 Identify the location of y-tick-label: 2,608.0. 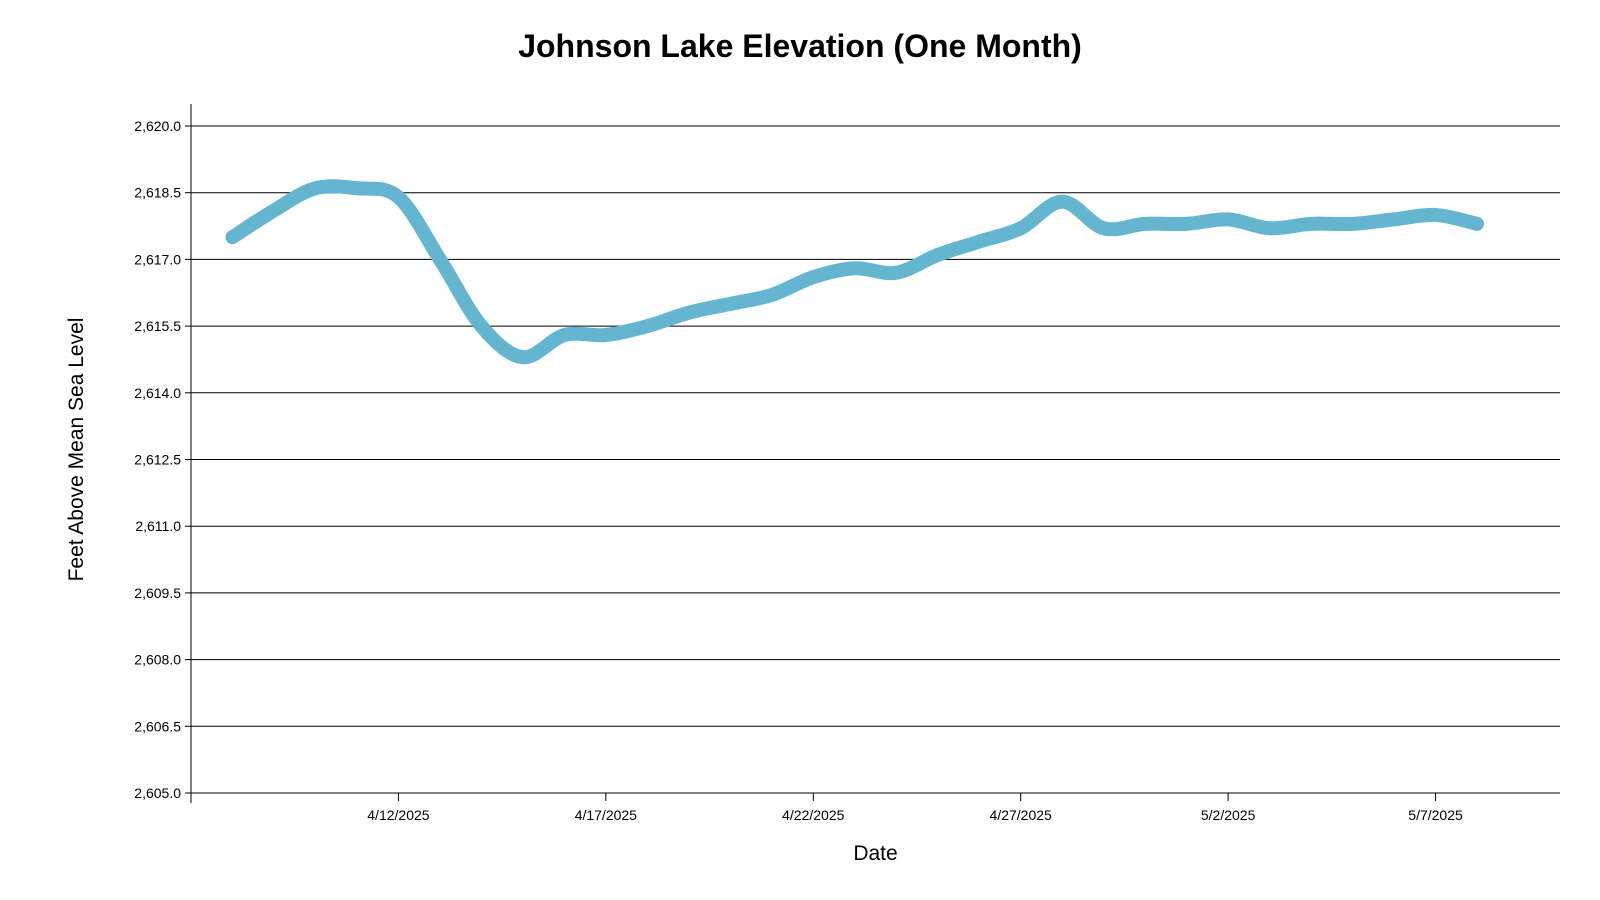
(157, 660).